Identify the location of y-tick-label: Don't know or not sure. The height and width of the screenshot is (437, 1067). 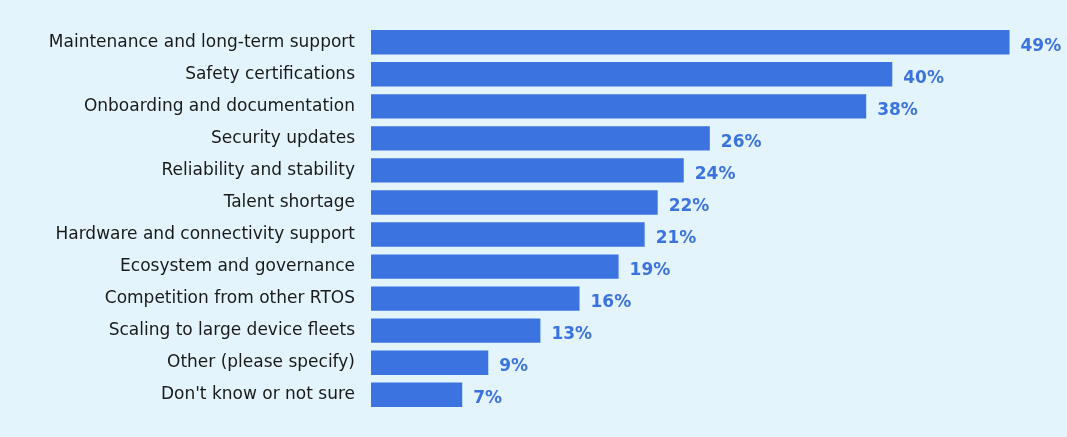
(257, 393).